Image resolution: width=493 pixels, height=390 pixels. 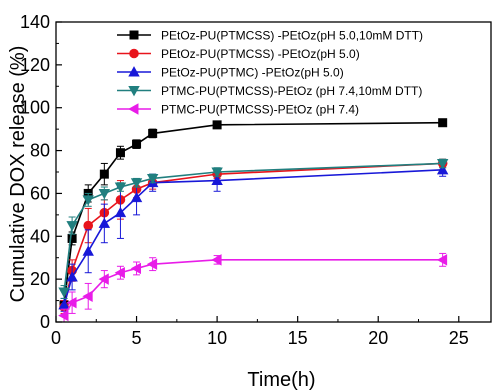 I want to click on y-tick-label: 100, so click(x=35, y=108).